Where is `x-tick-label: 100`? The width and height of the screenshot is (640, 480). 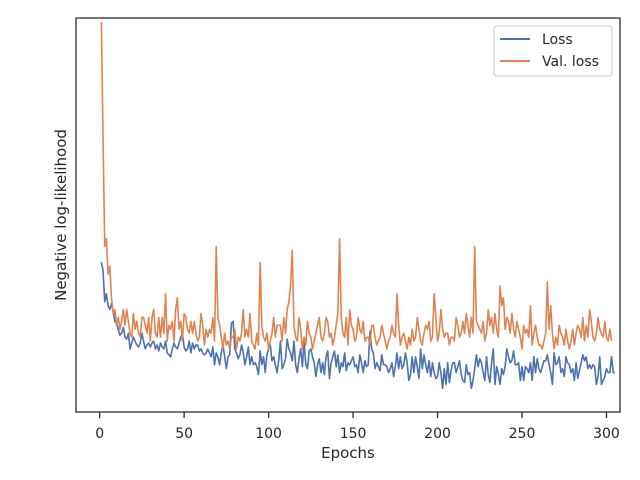
x-tick-label: 100 is located at coordinates (268, 434).